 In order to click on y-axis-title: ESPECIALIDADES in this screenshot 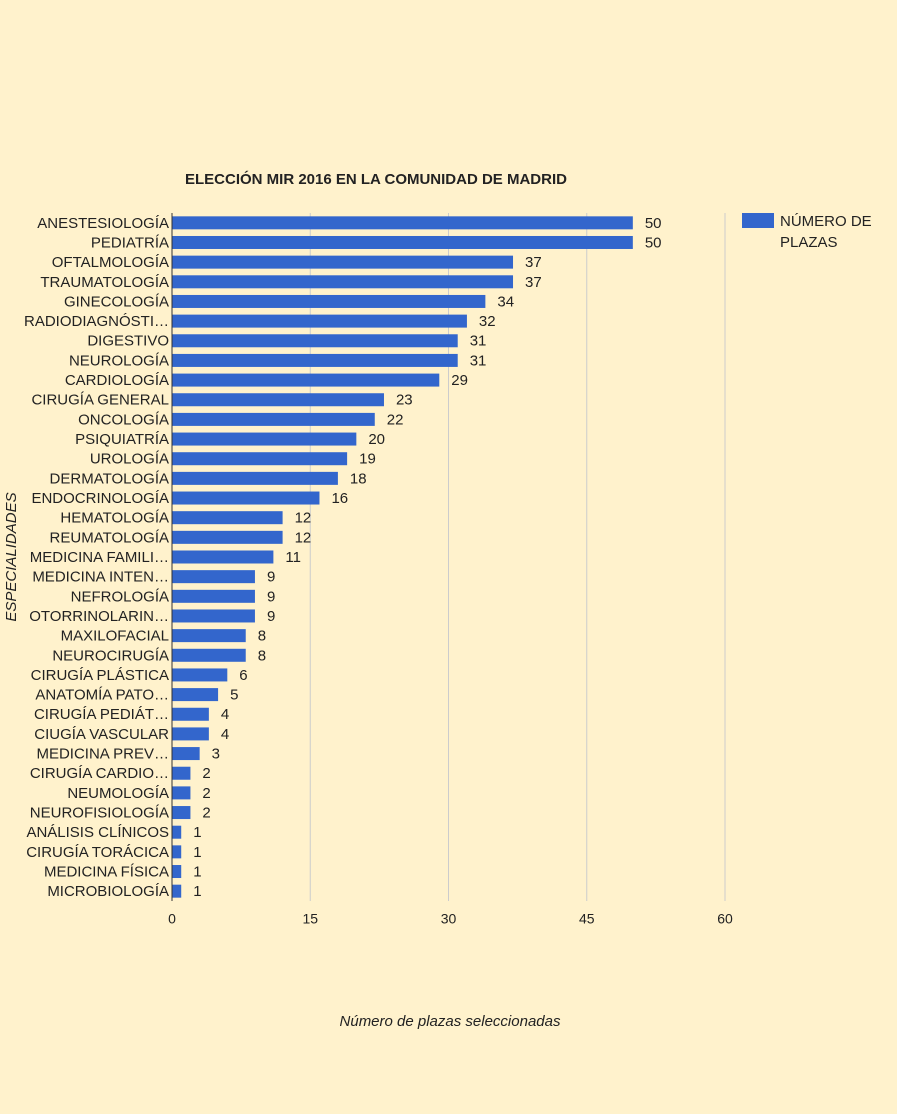, I will do `click(11, 556)`.